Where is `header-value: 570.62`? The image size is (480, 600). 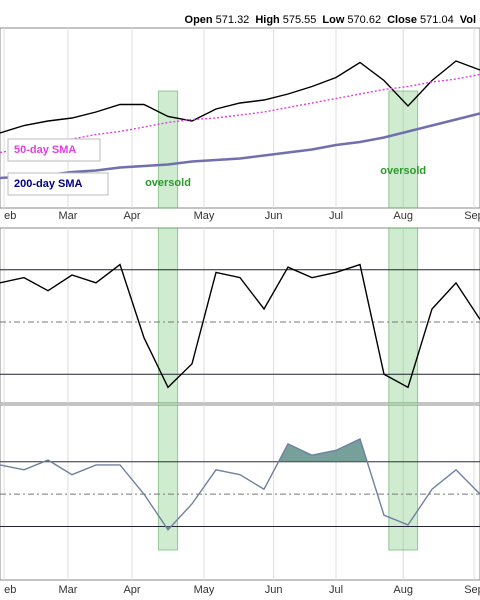 header-value: 570.62 is located at coordinates (364, 20).